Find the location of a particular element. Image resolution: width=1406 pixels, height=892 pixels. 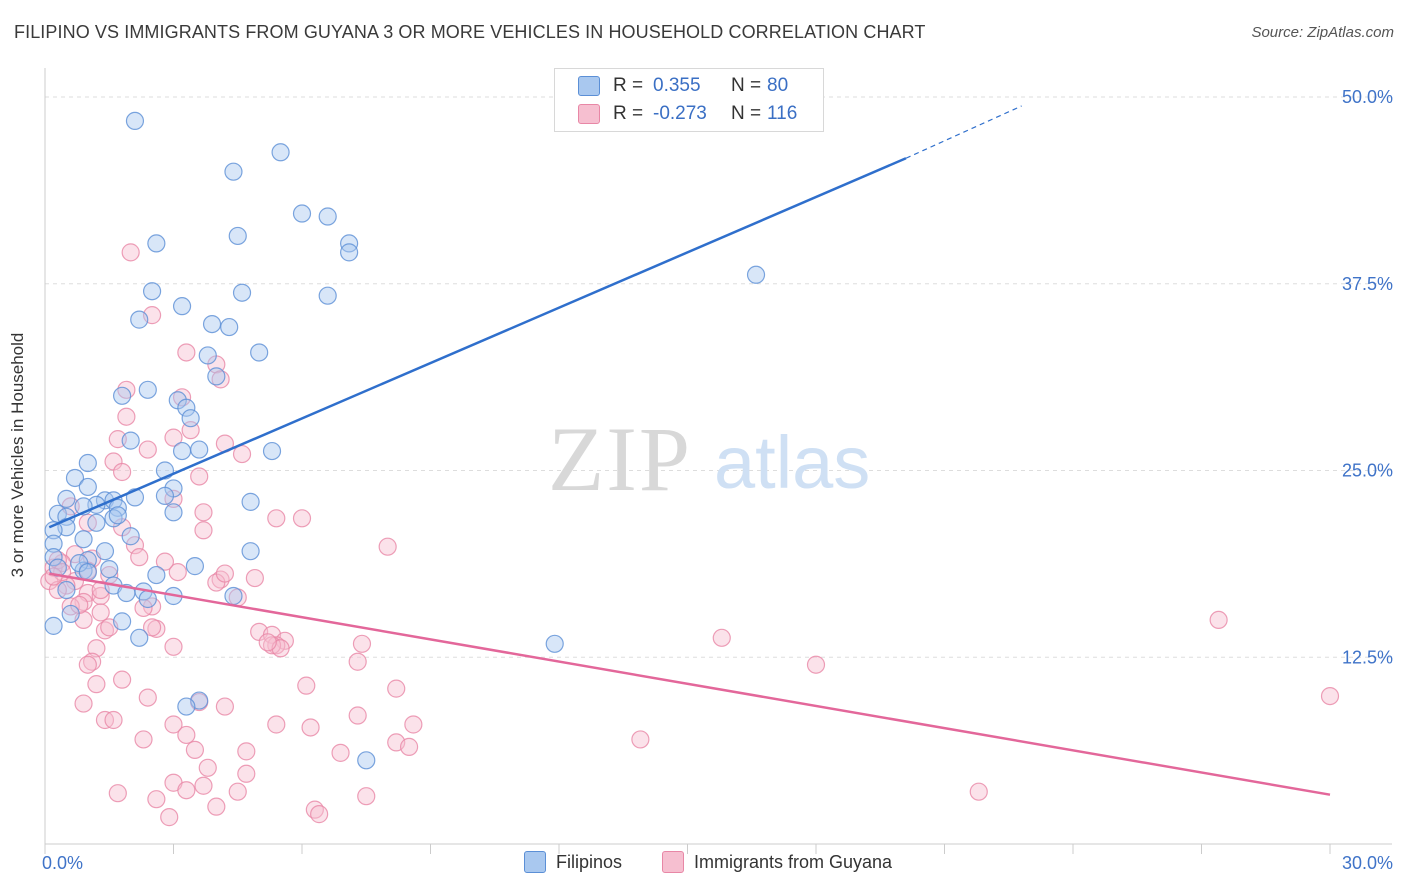

bottom-legend-filipinos: Filipinos is located at coordinates (573, 862).